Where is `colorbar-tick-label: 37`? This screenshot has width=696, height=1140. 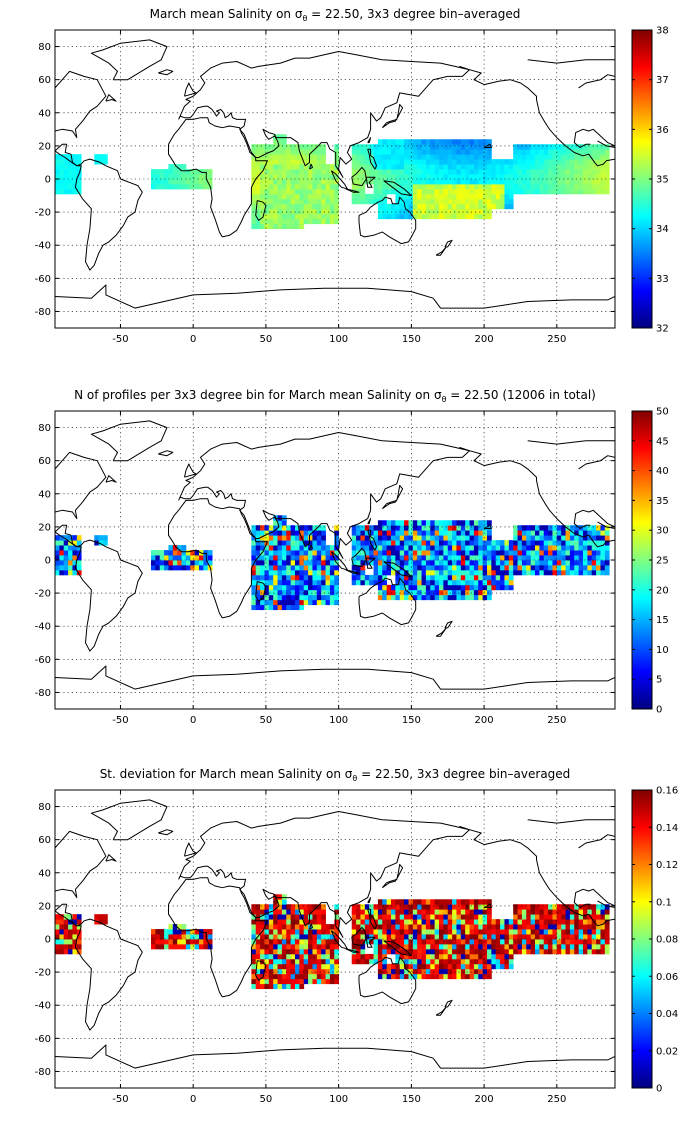
colorbar-tick-label: 37 is located at coordinates (662, 80).